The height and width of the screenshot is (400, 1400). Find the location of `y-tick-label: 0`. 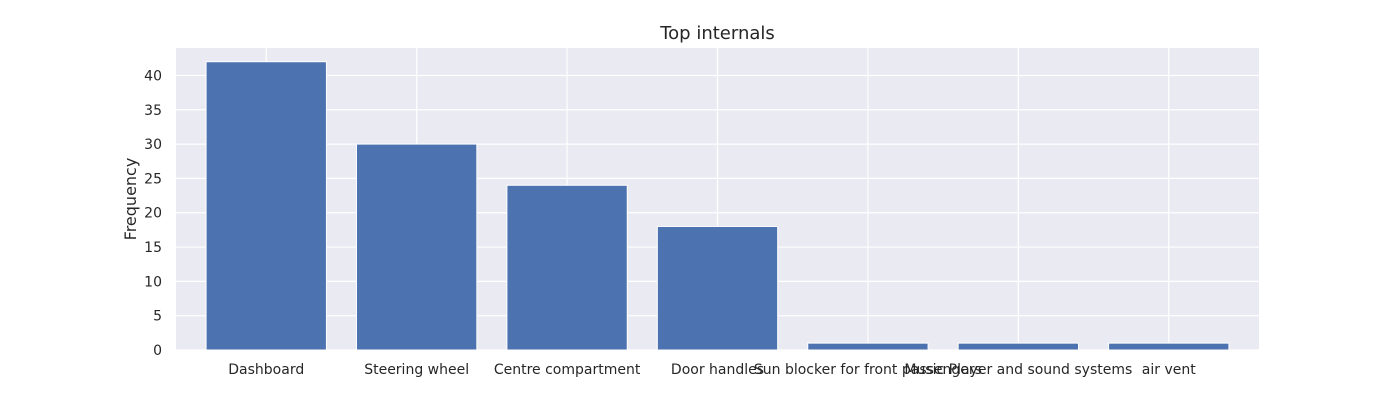

y-tick-label: 0 is located at coordinates (157, 351).